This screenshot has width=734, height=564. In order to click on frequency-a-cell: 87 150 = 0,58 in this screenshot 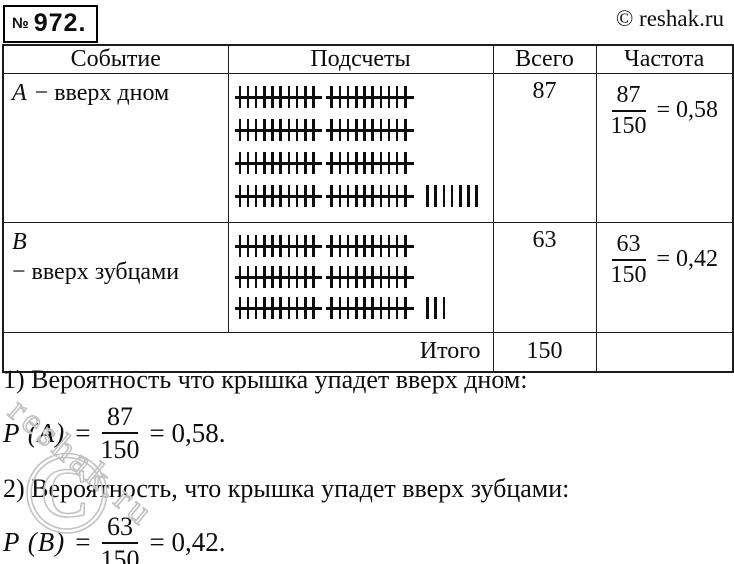, I will do `click(664, 148)`.